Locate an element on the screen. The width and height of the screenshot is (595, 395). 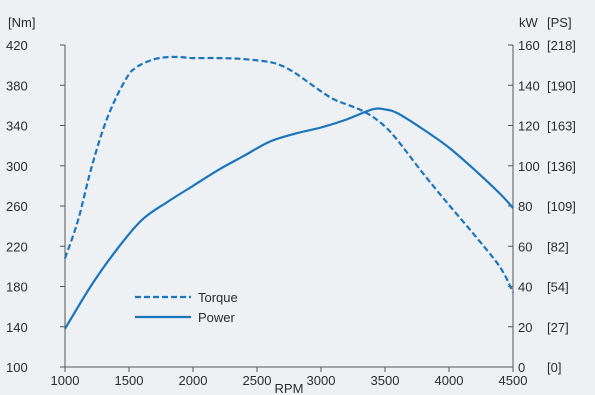
right-tick-kw-label: 0 is located at coordinates (521, 367).